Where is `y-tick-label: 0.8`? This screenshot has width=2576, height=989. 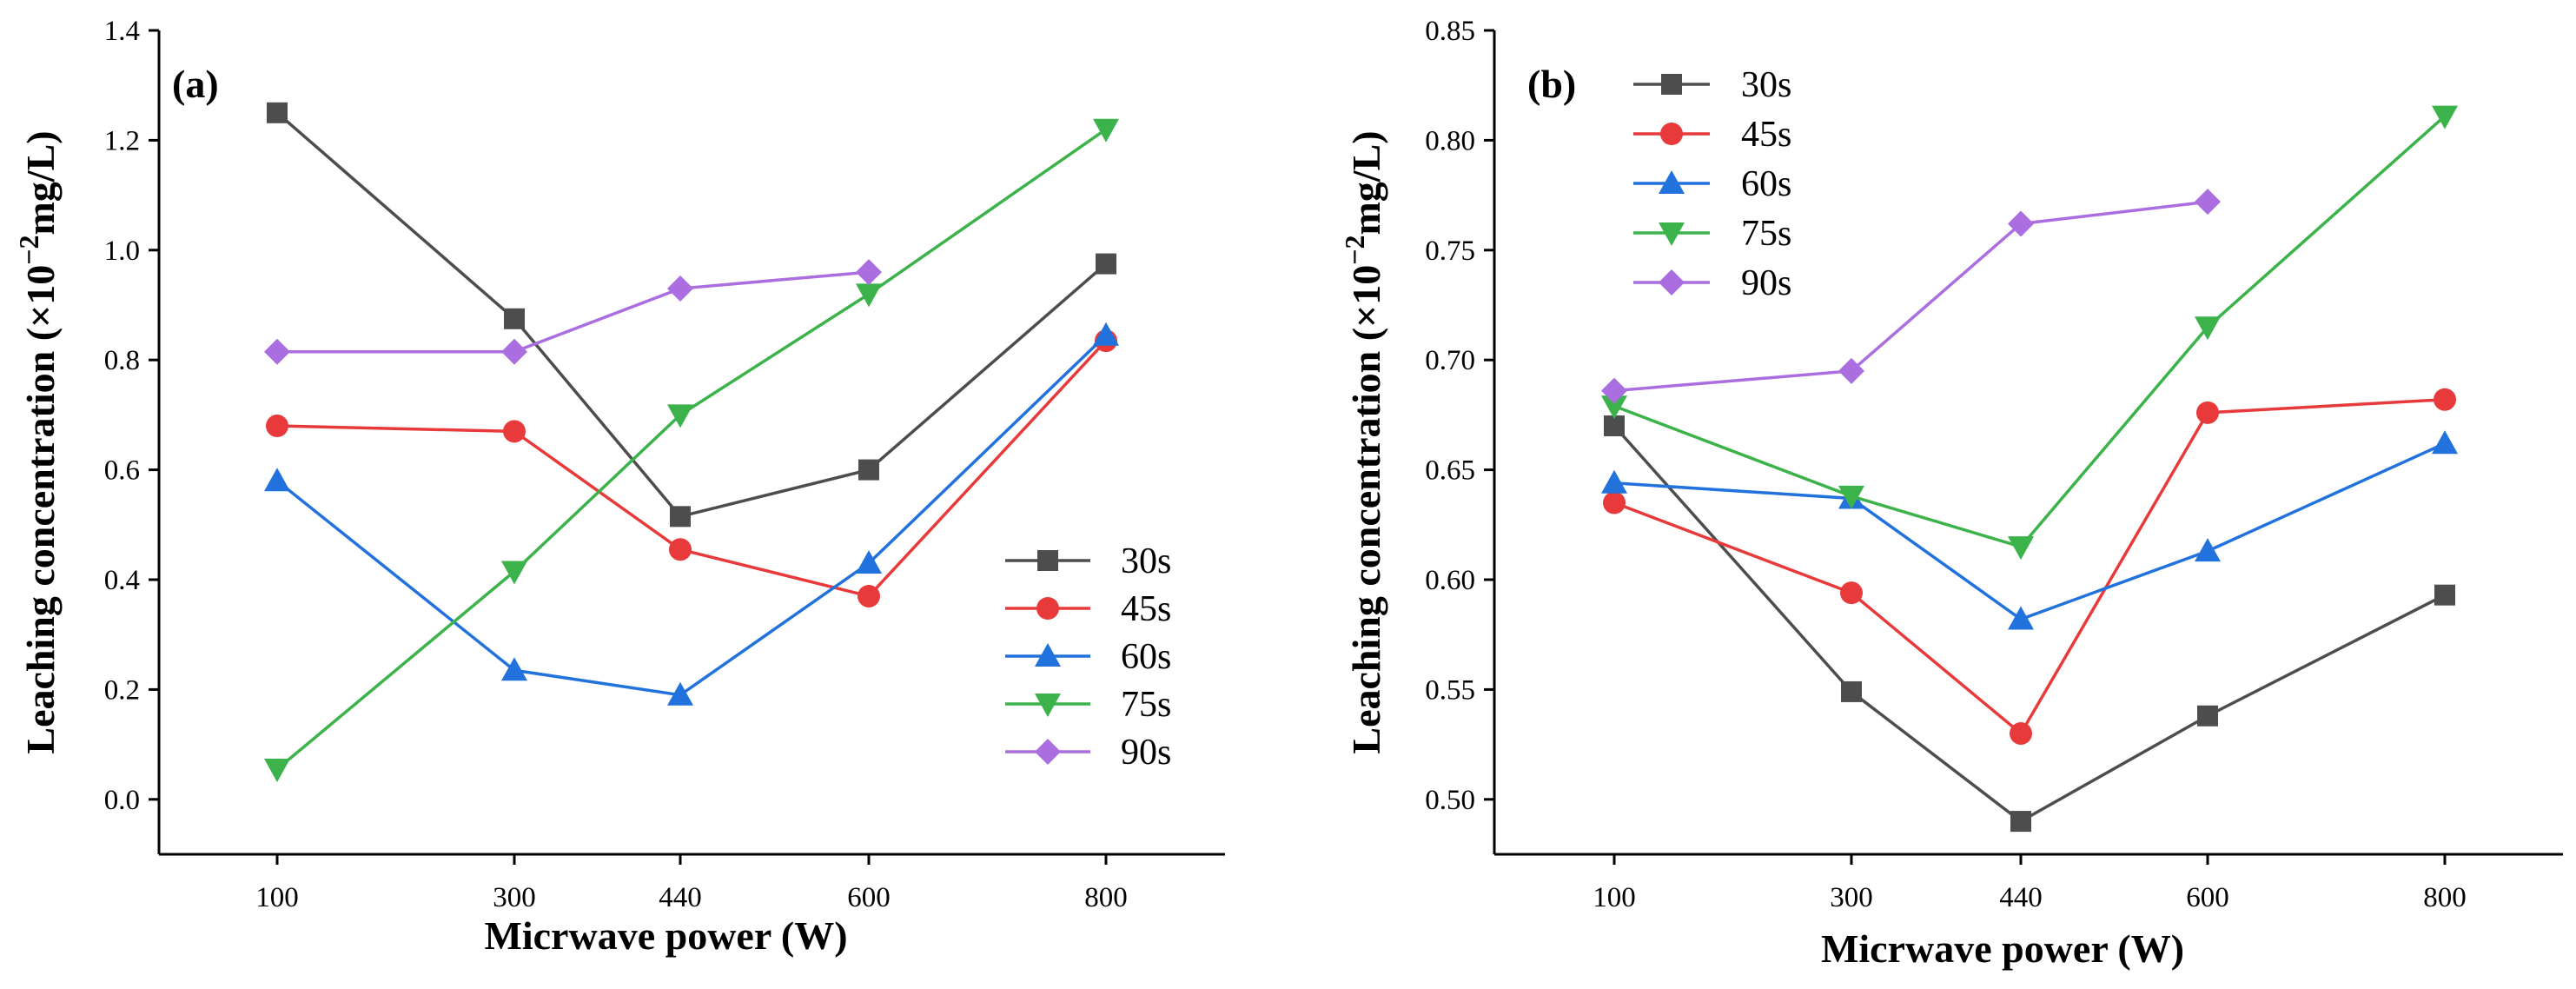 y-tick-label: 0.8 is located at coordinates (122, 361).